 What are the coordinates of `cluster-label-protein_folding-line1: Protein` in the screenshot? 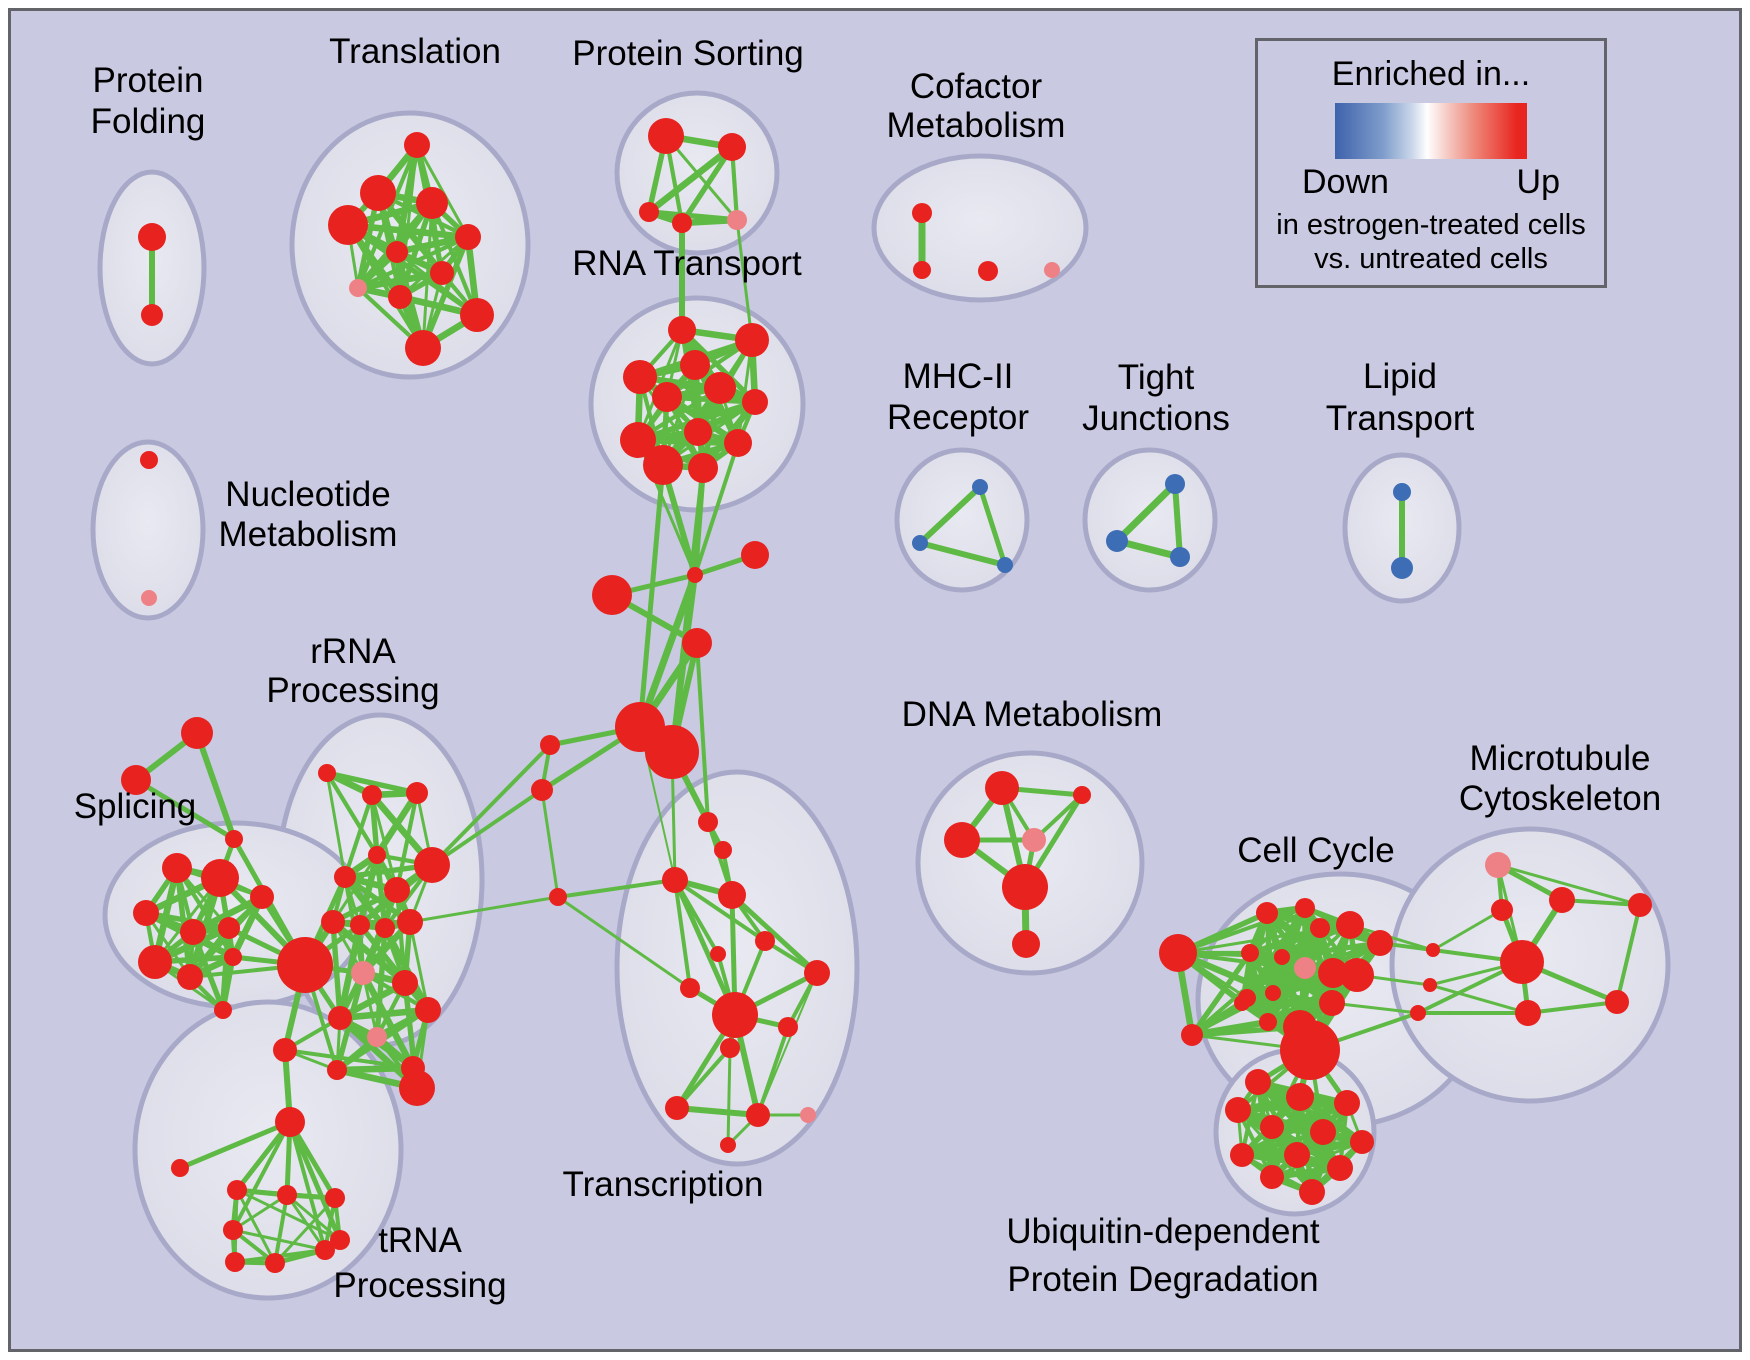 It's located at (148, 80).